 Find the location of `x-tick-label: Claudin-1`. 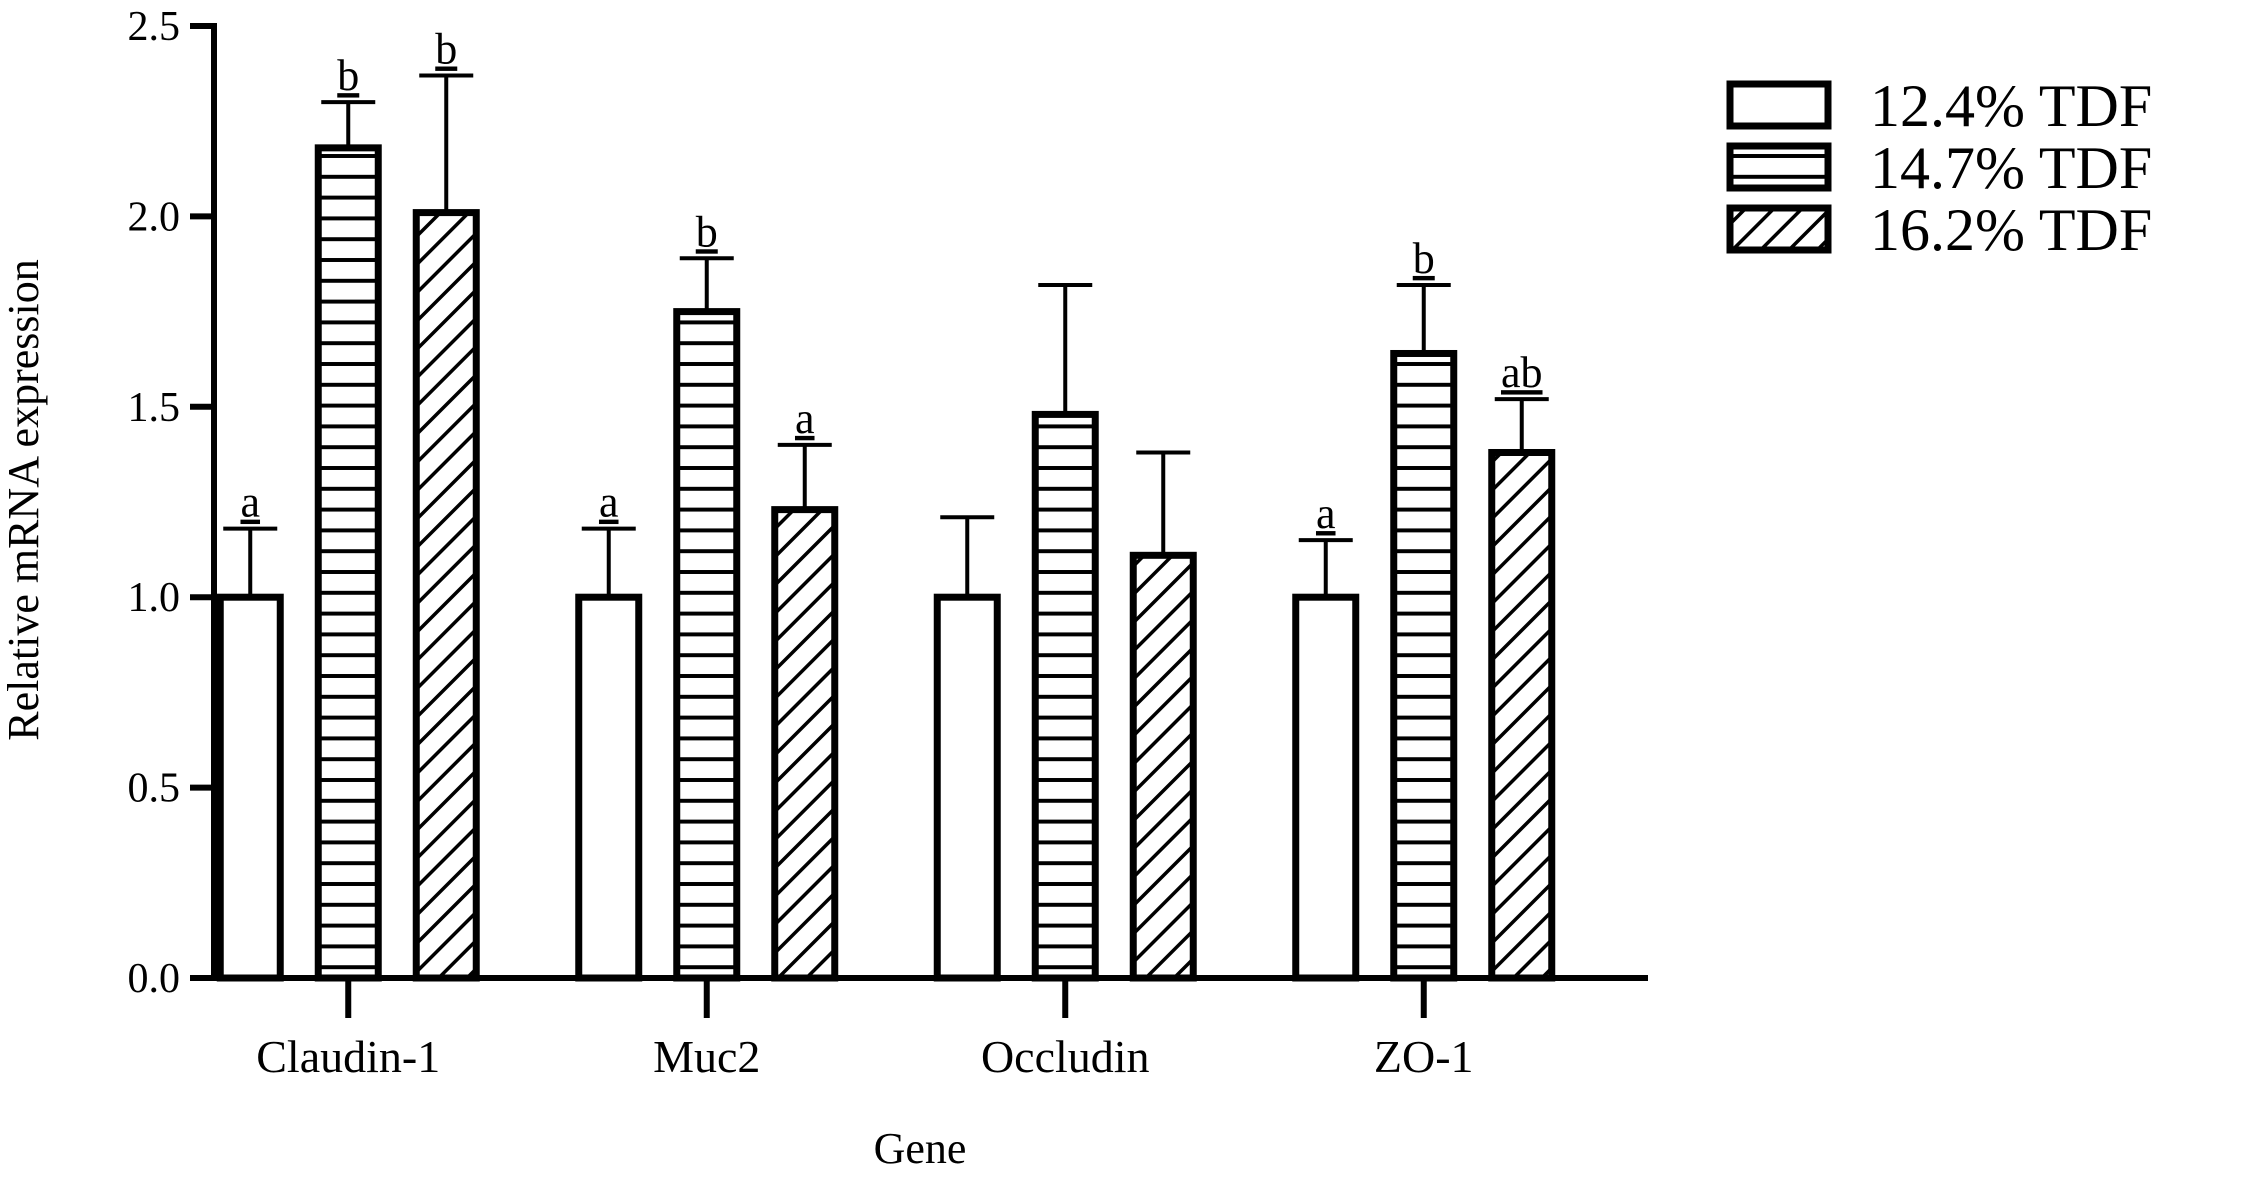

x-tick-label: Claudin-1 is located at coordinates (348, 1056).